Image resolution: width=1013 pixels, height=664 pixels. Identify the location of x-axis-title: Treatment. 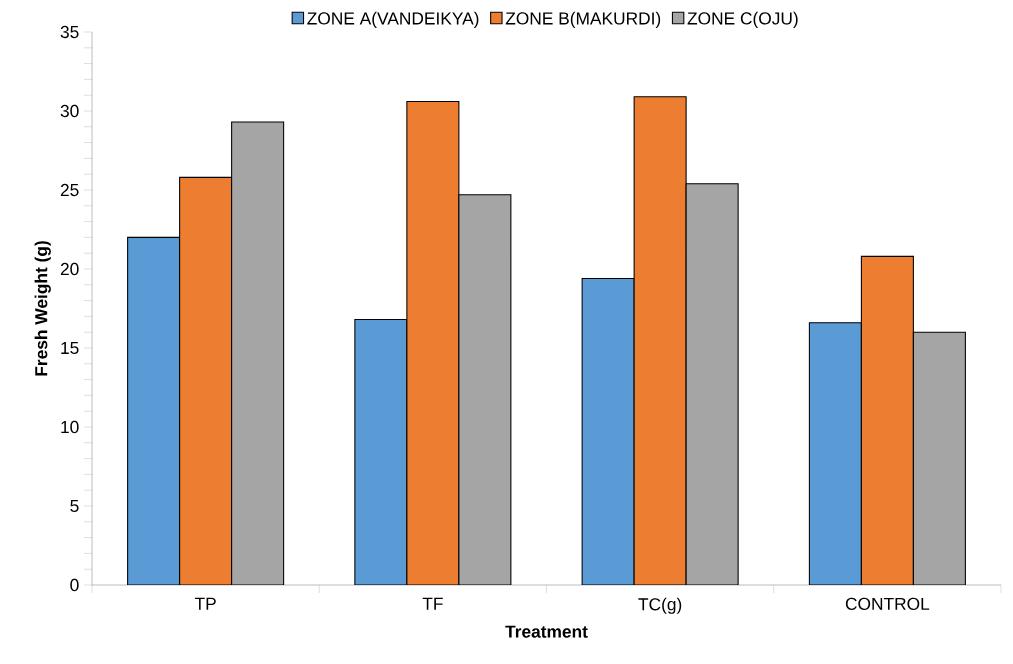
(546, 631).